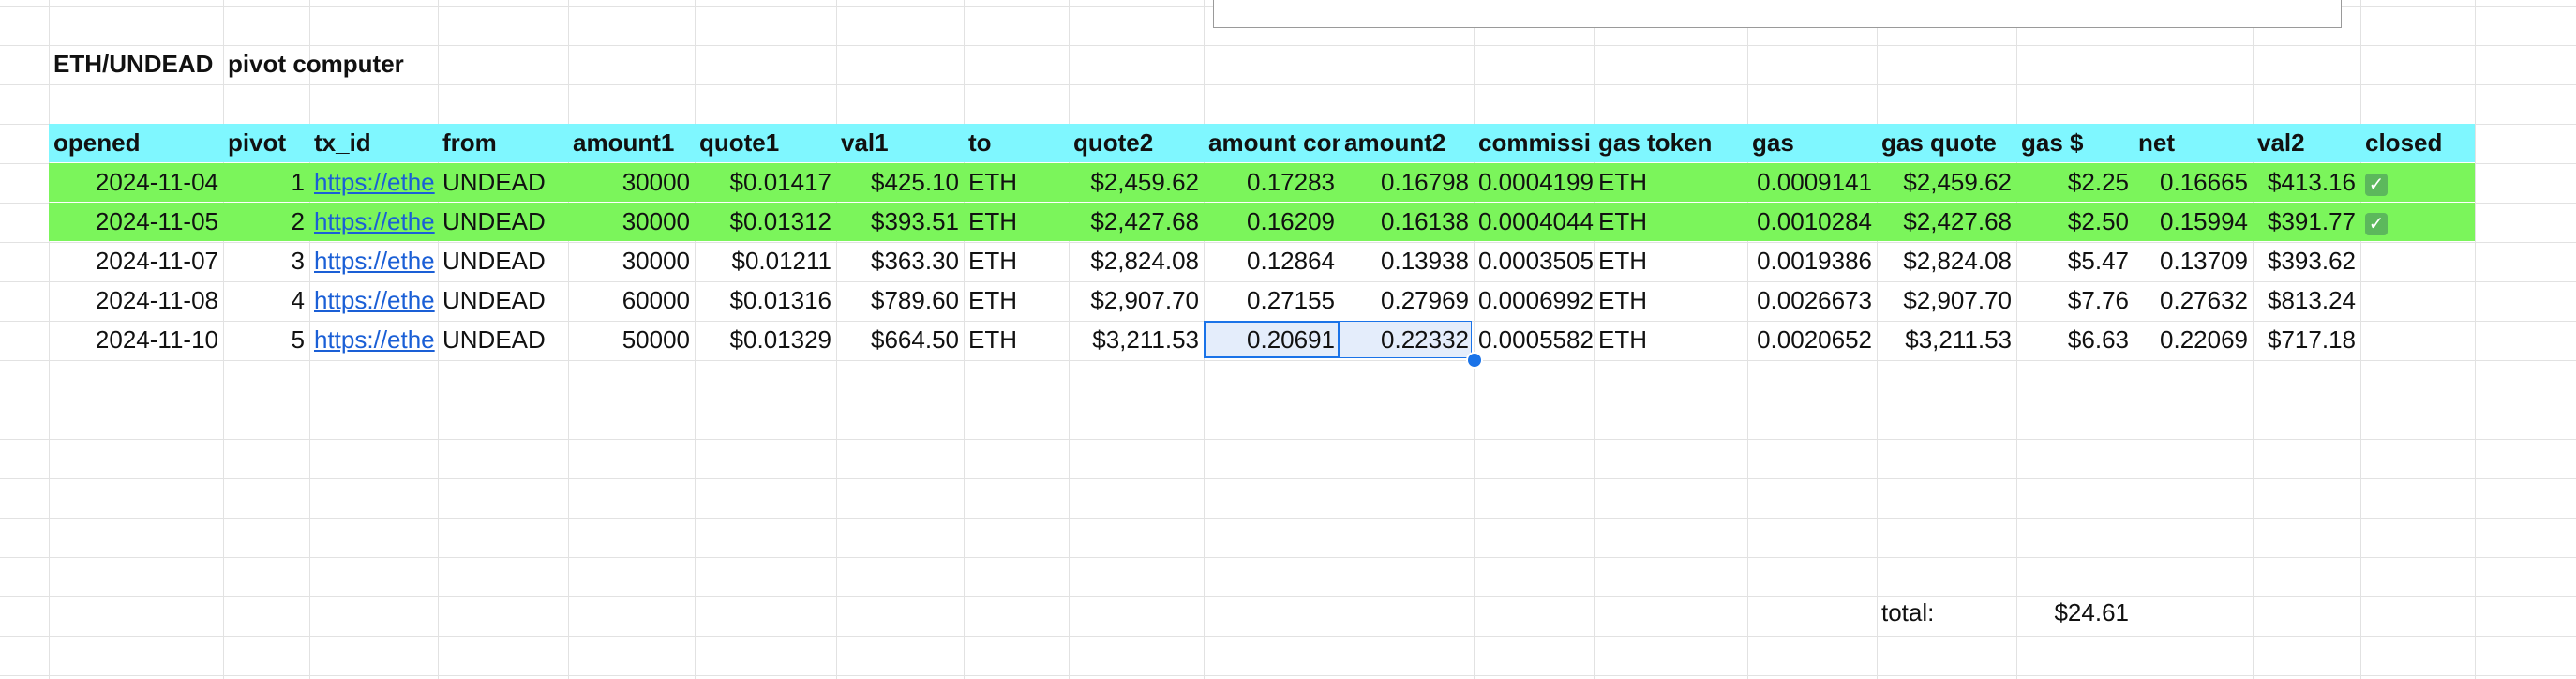 The width and height of the screenshot is (2576, 679). What do you see at coordinates (298, 221) in the screenshot?
I see `cell-pivot: 2` at bounding box center [298, 221].